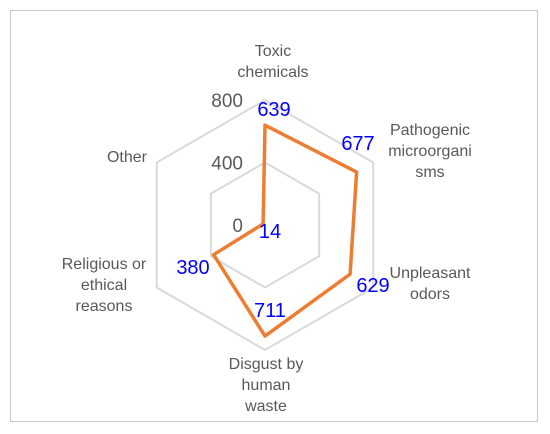 This screenshot has width=550, height=434. Describe the element at coordinates (430, 151) in the screenshot. I see `category-label: Pathogenic microorgani sms` at that location.